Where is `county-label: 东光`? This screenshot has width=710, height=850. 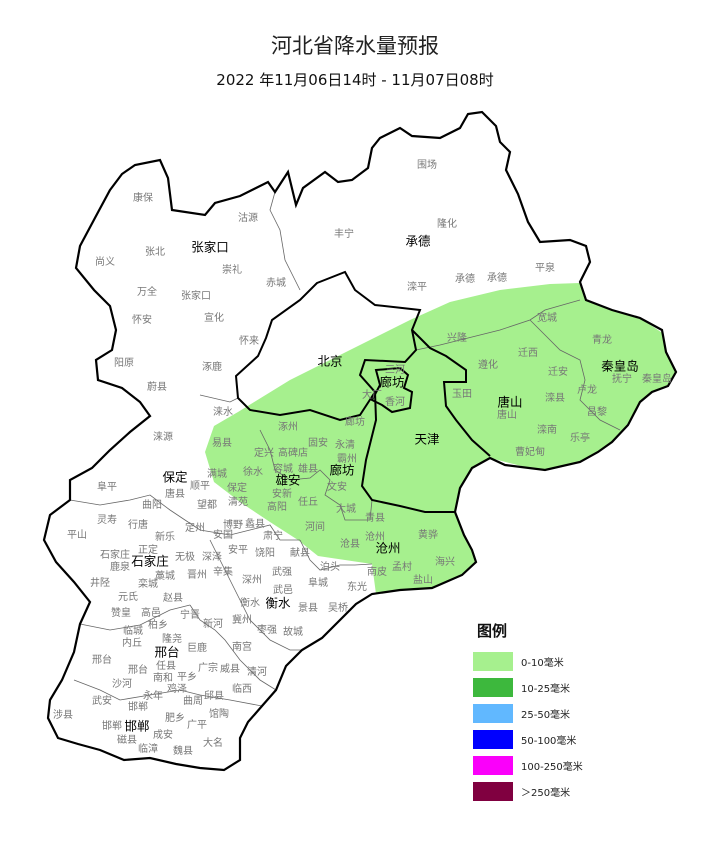
county-label: 东光 is located at coordinates (357, 586).